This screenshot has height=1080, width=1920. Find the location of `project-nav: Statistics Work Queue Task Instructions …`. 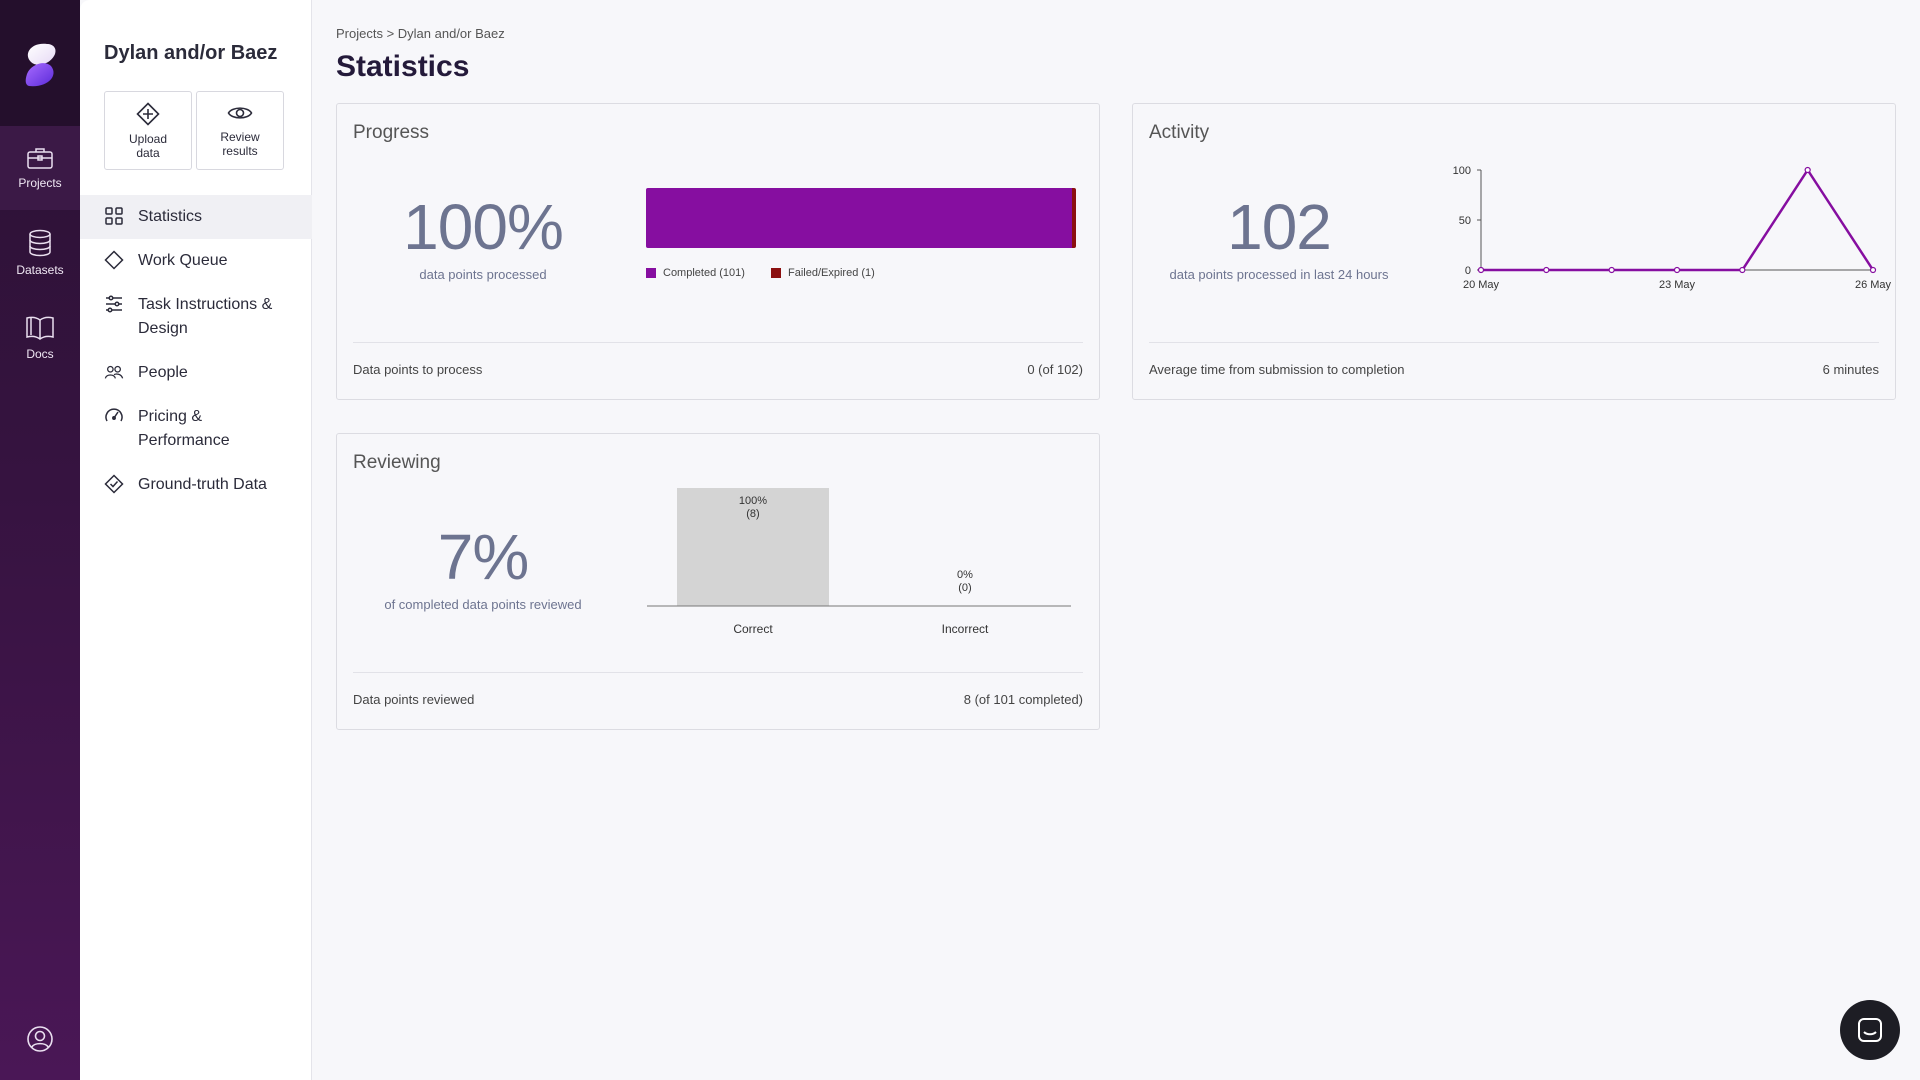

project-nav: Statistics Work Queue Task Instructions … is located at coordinates (196, 351).